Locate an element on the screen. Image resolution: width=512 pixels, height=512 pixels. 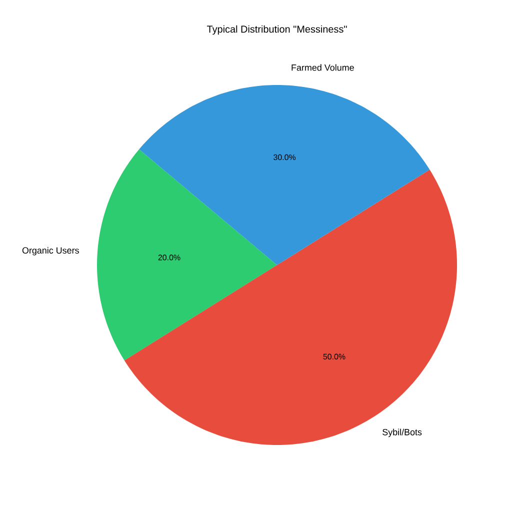
slice-label: Farmed Volume is located at coordinates (323, 67).